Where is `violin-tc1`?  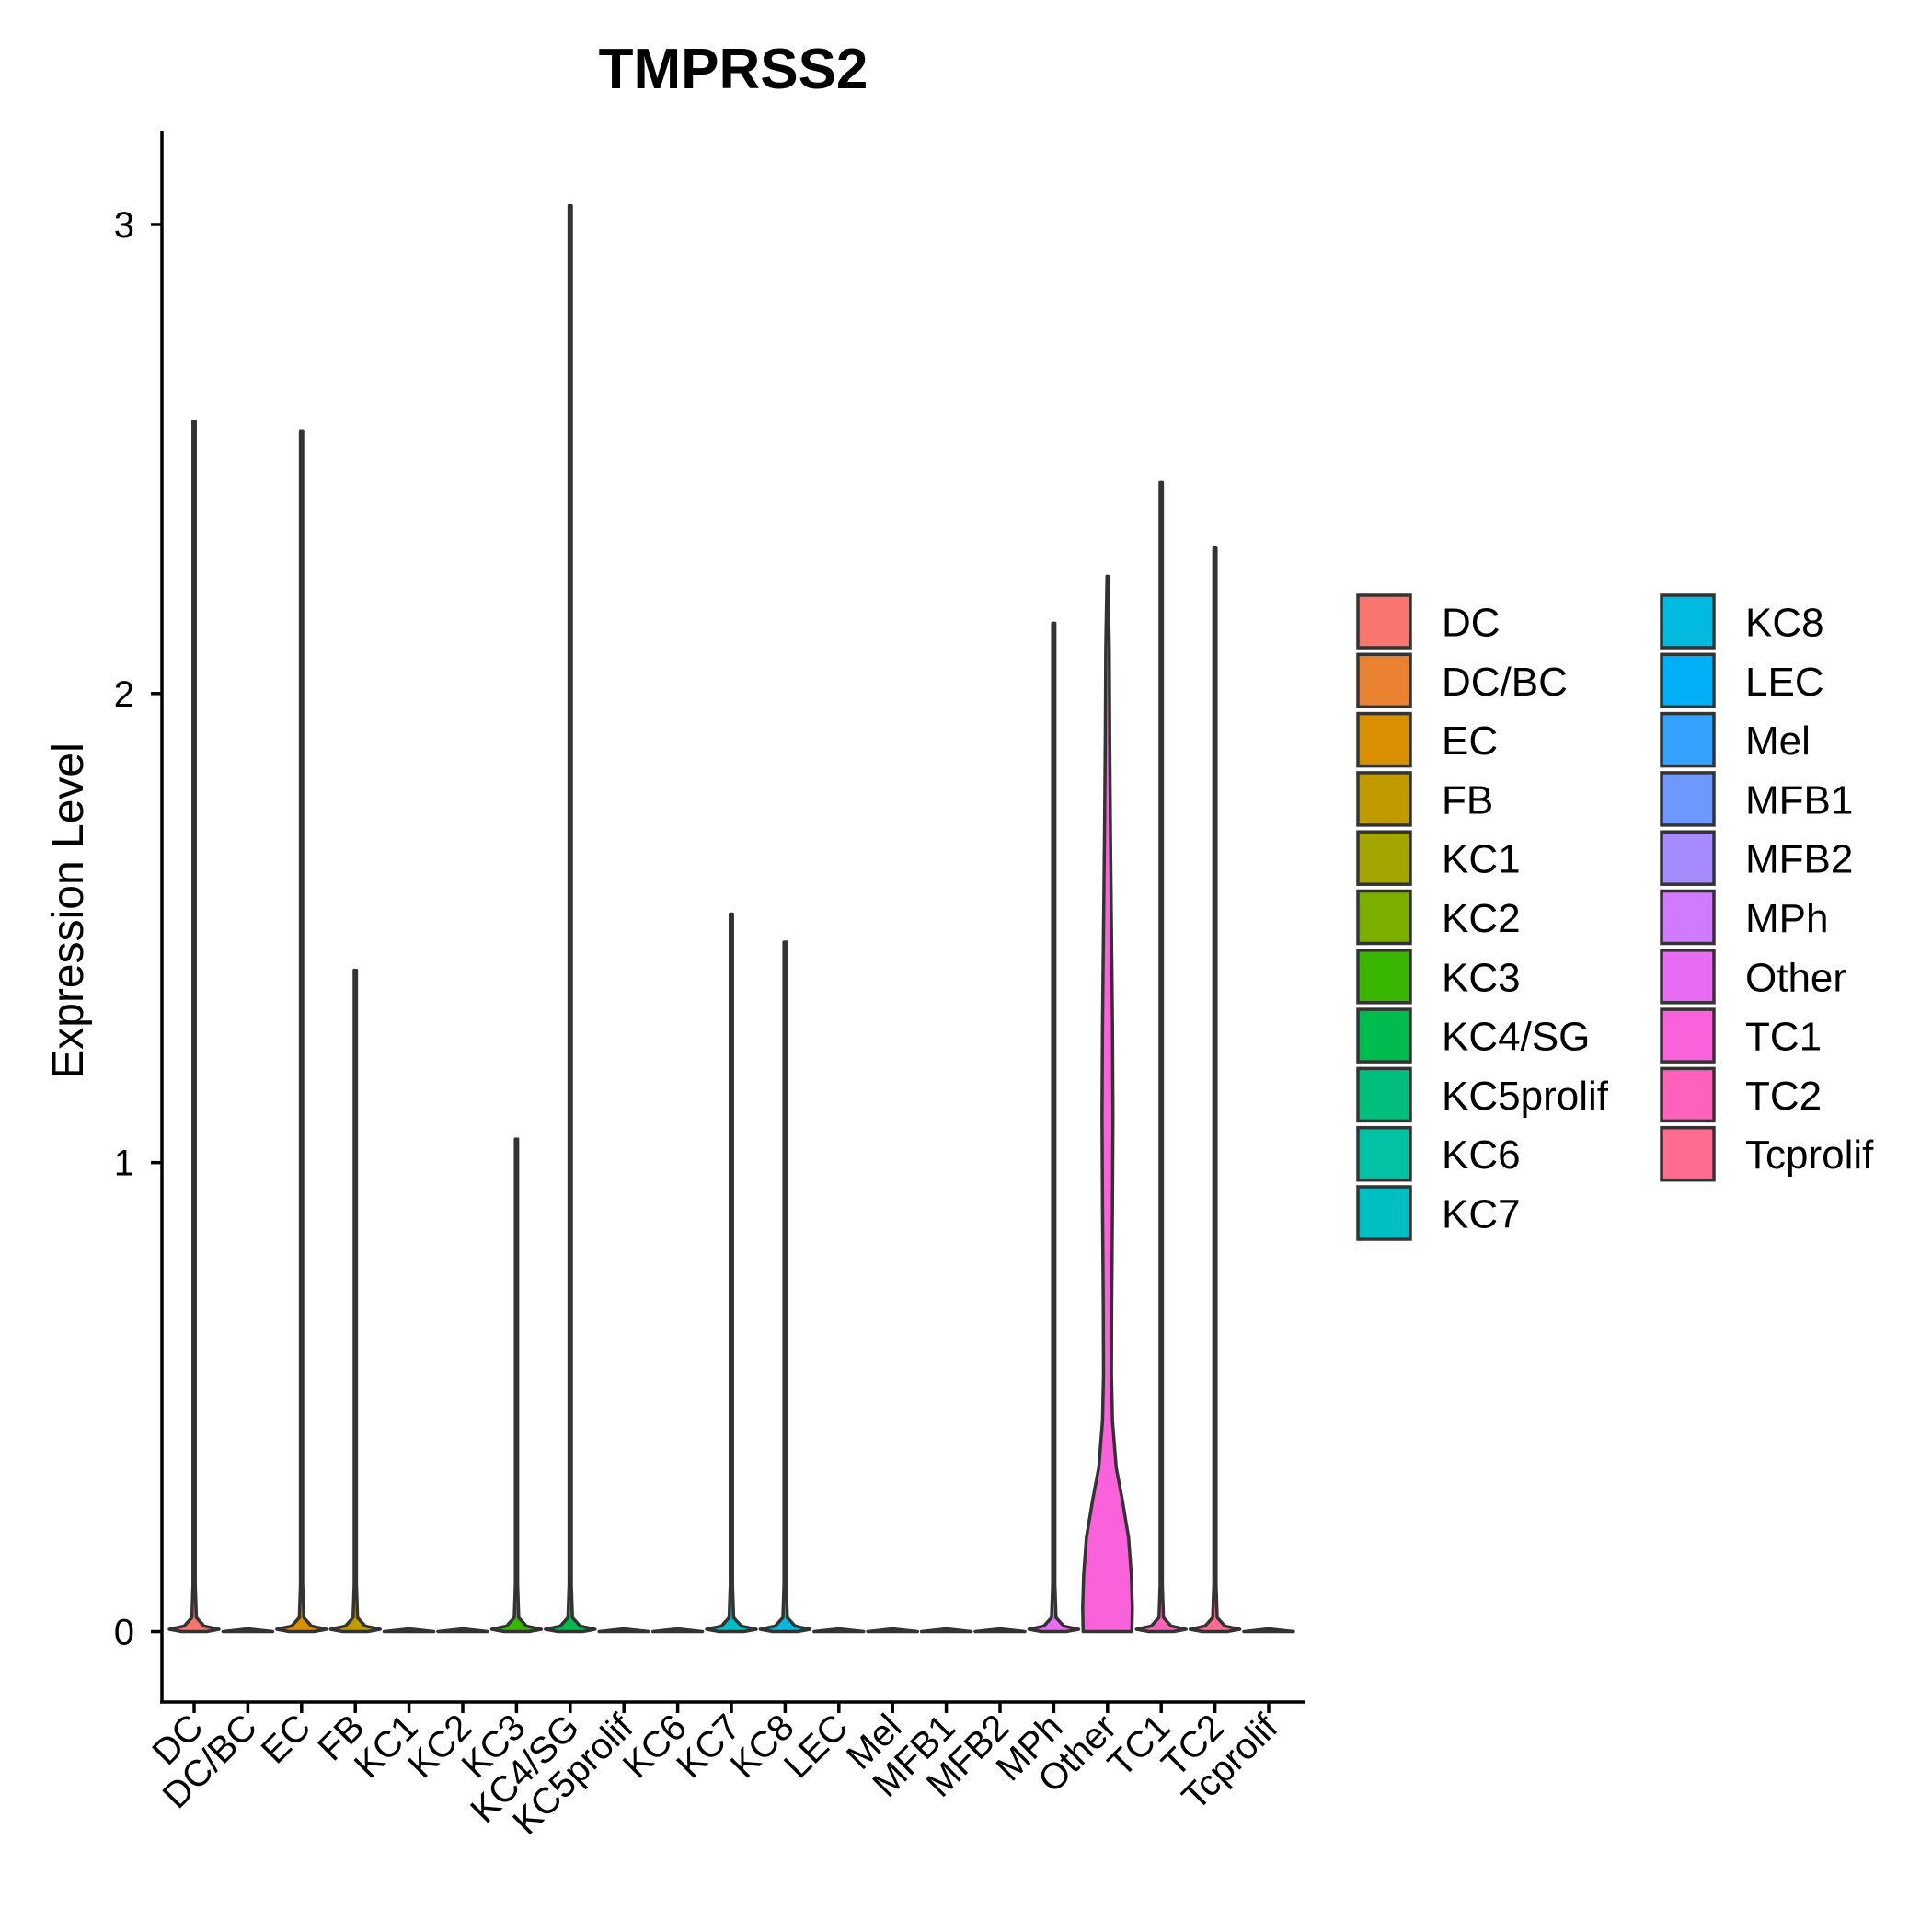 violin-tc1 is located at coordinates (1161, 1057).